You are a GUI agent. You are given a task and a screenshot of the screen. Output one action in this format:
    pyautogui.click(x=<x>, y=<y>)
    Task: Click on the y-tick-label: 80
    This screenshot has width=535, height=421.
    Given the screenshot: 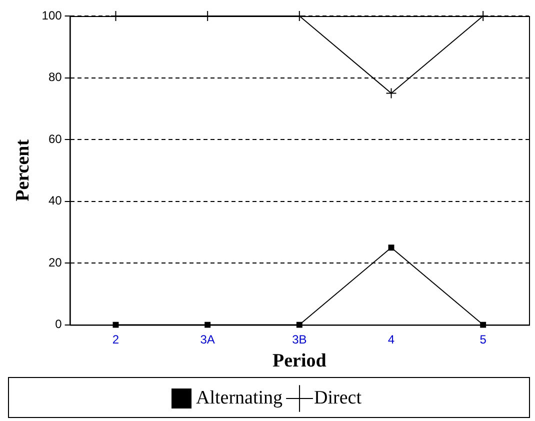 What is the action you would take?
    pyautogui.click(x=55, y=77)
    